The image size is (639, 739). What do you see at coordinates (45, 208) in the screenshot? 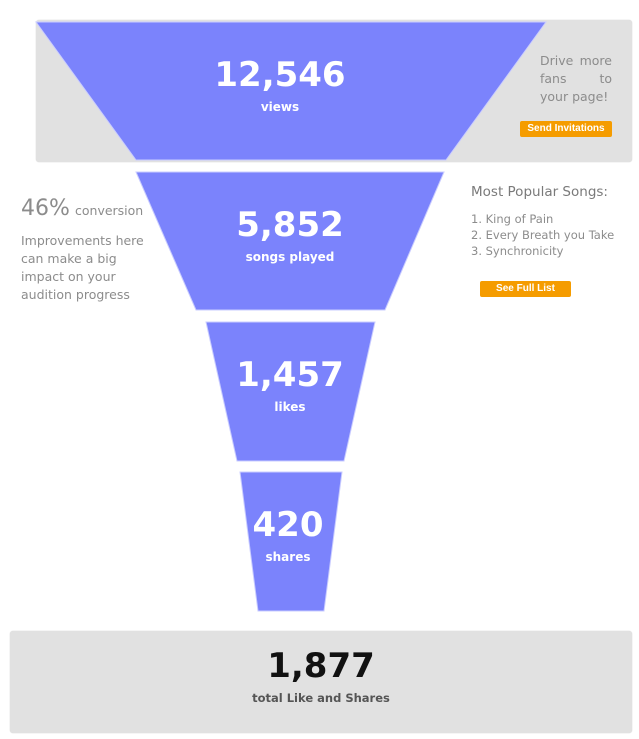
I see `conversion-percent: 46%` at bounding box center [45, 208].